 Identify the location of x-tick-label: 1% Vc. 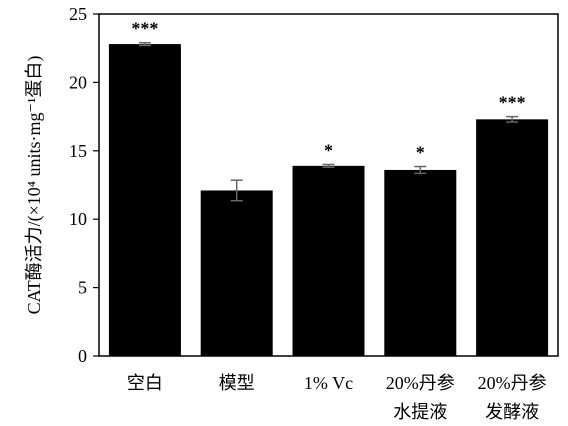
(328, 383).